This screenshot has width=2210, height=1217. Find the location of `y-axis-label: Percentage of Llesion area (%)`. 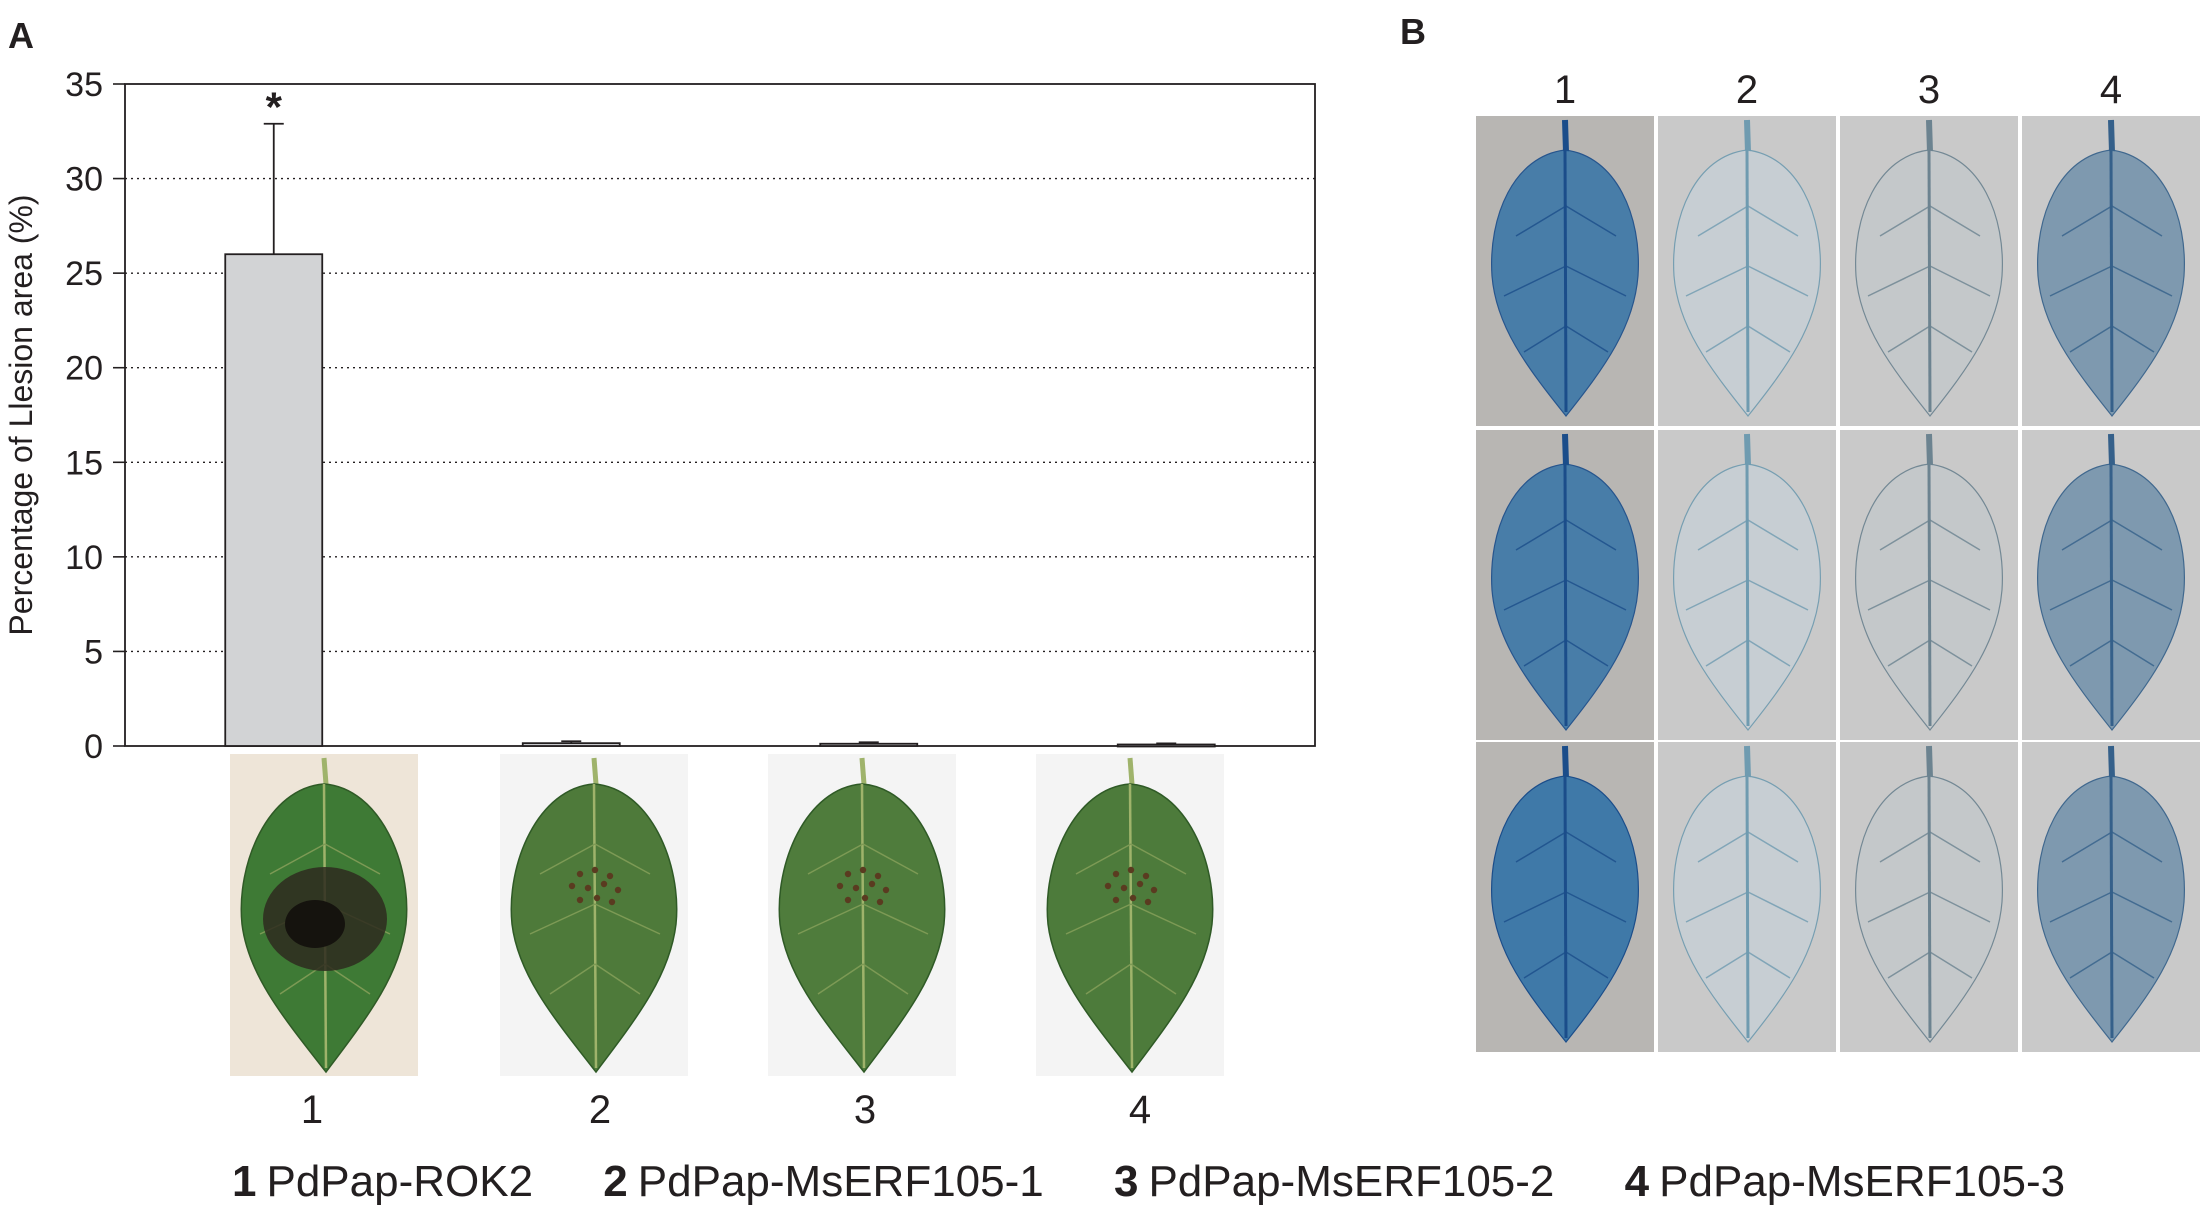

y-axis-label: Percentage of Llesion area (%) is located at coordinates (21, 414).